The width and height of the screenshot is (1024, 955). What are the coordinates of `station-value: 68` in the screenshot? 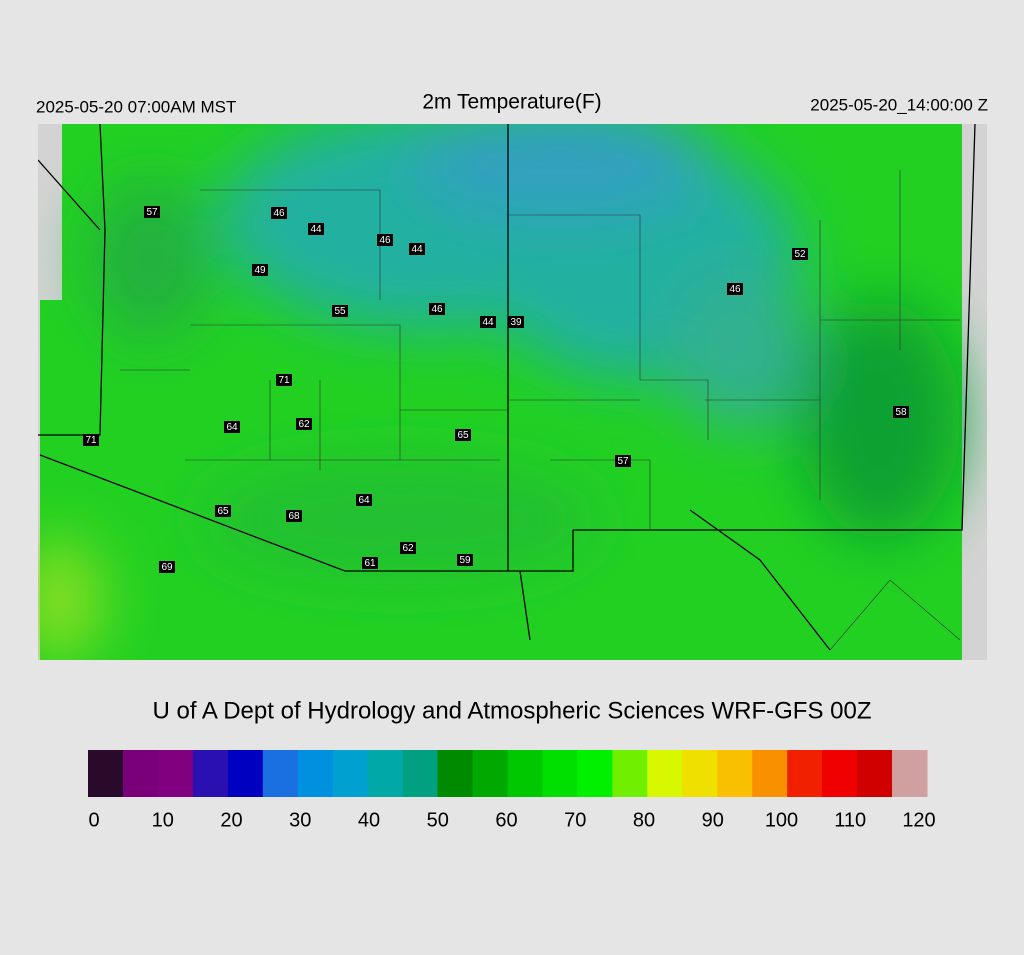 It's located at (294, 516).